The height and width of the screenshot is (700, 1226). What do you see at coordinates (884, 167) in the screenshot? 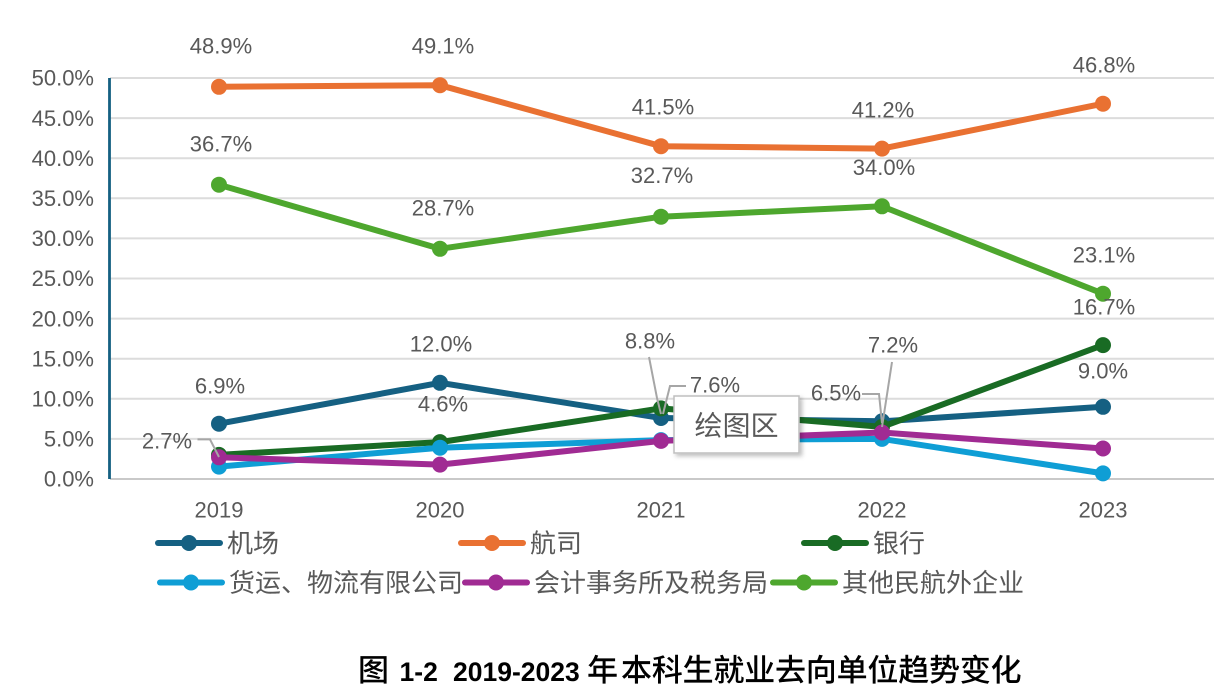
I see `svg-text: 34.0%` at bounding box center [884, 167].